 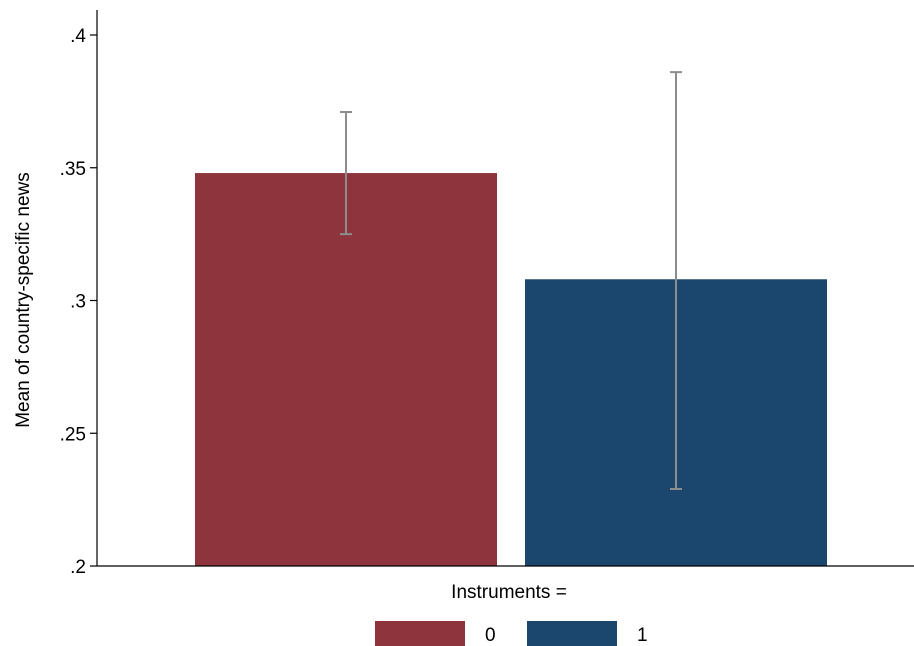 I want to click on y-tick-label: .35, so click(x=73, y=169).